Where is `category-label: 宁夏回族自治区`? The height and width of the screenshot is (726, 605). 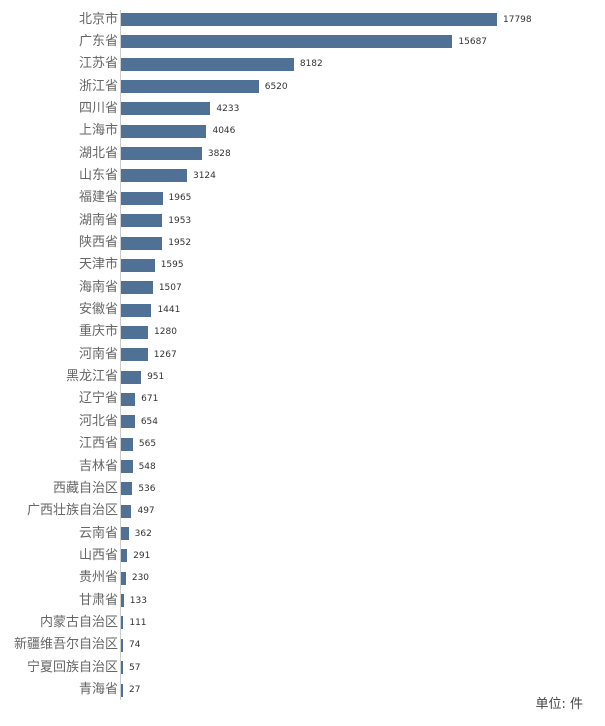 category-label: 宁夏回族自治区 is located at coordinates (72, 667).